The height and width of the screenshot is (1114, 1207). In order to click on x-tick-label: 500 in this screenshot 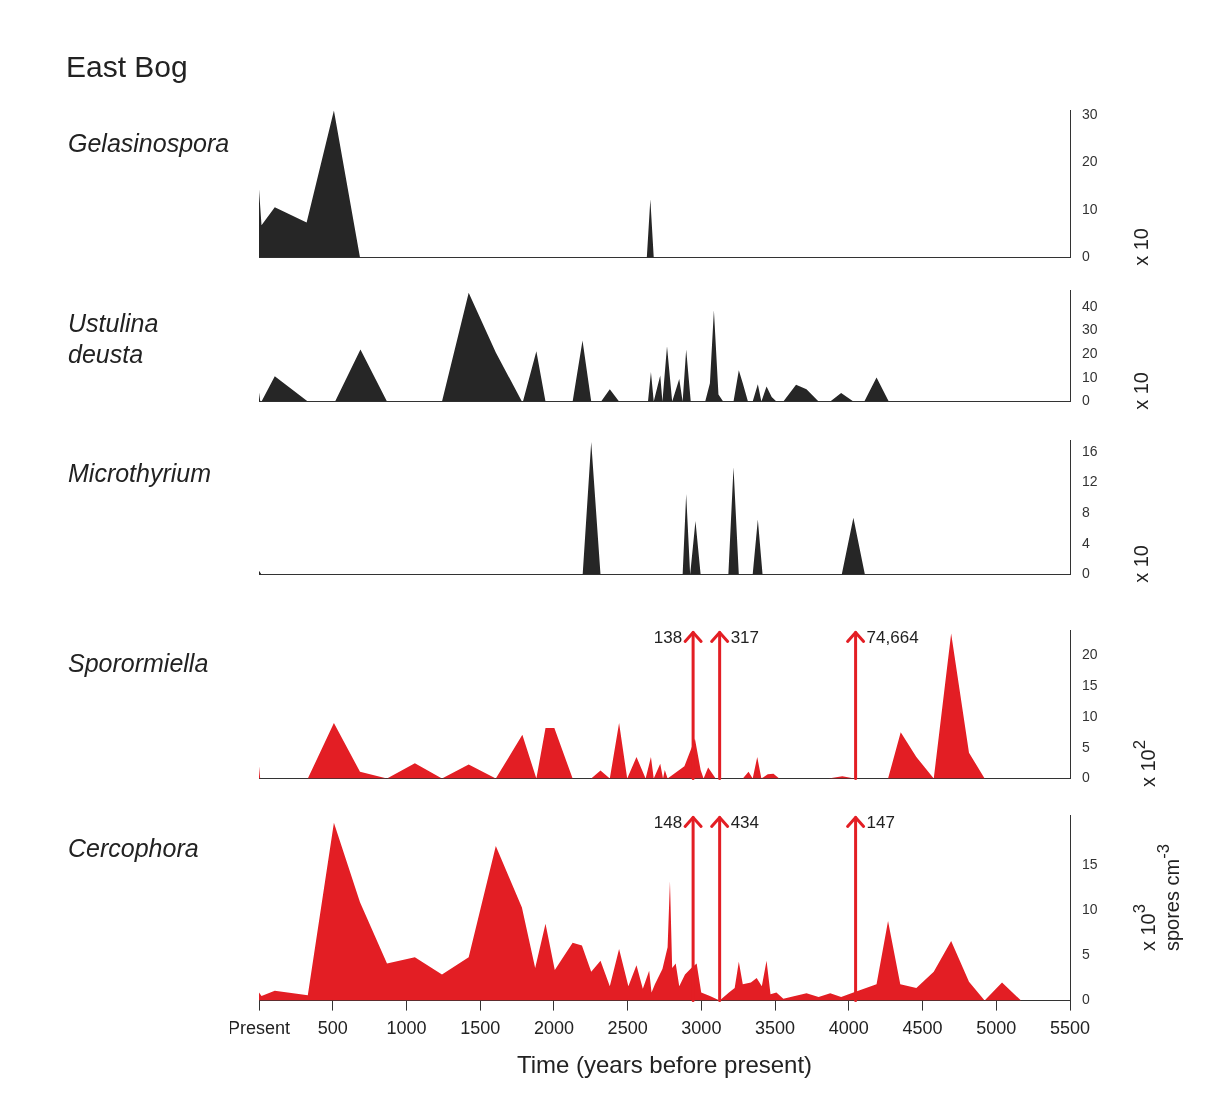, I will do `click(332, 1028)`.